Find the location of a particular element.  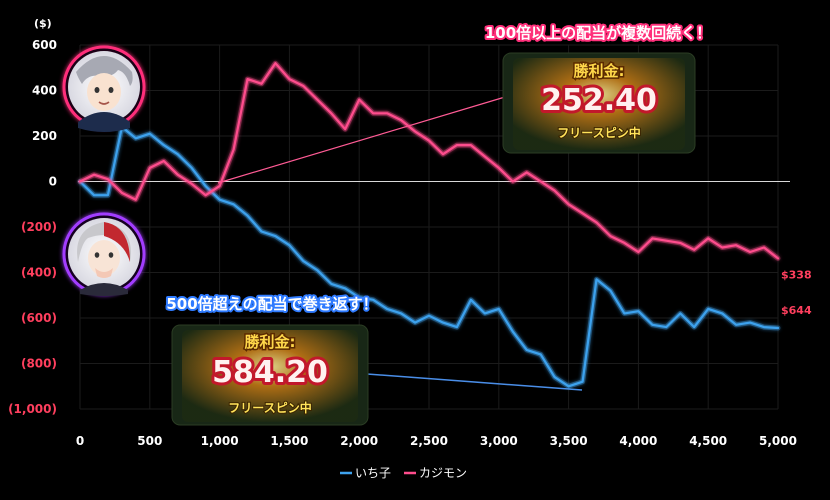

bottom-win-amount: 584.20 is located at coordinates (270, 372).